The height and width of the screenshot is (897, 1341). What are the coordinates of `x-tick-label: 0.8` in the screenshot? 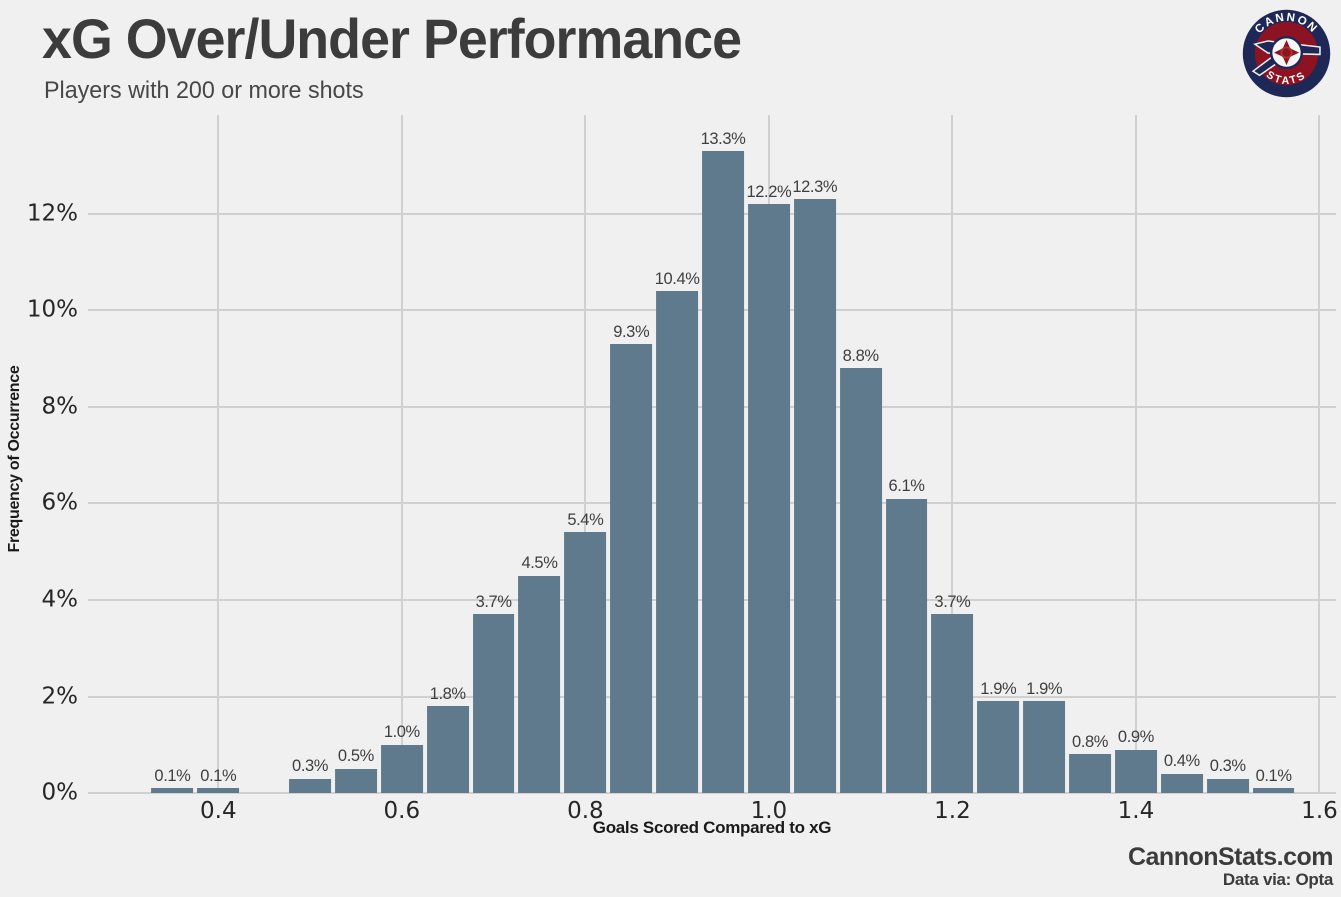 It's located at (585, 811).